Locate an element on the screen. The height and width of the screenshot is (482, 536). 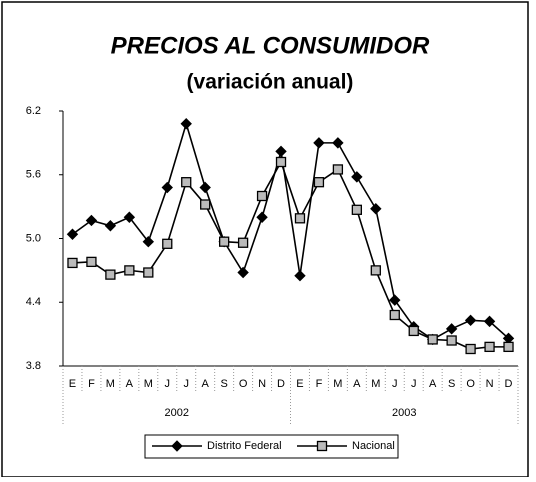
y-tick-label: 5.0 is located at coordinates (33, 238).